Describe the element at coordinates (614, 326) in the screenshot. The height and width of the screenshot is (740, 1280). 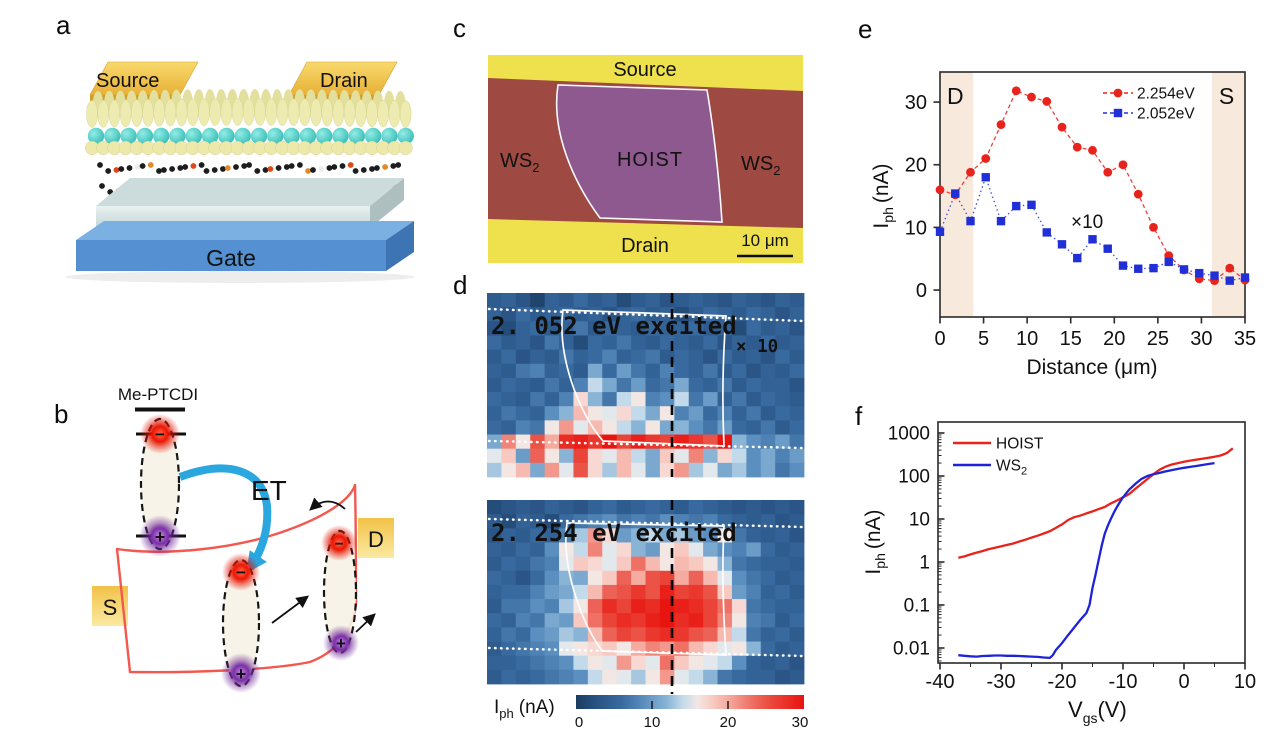
I see `map-title: 2. 052 eV excited` at that location.